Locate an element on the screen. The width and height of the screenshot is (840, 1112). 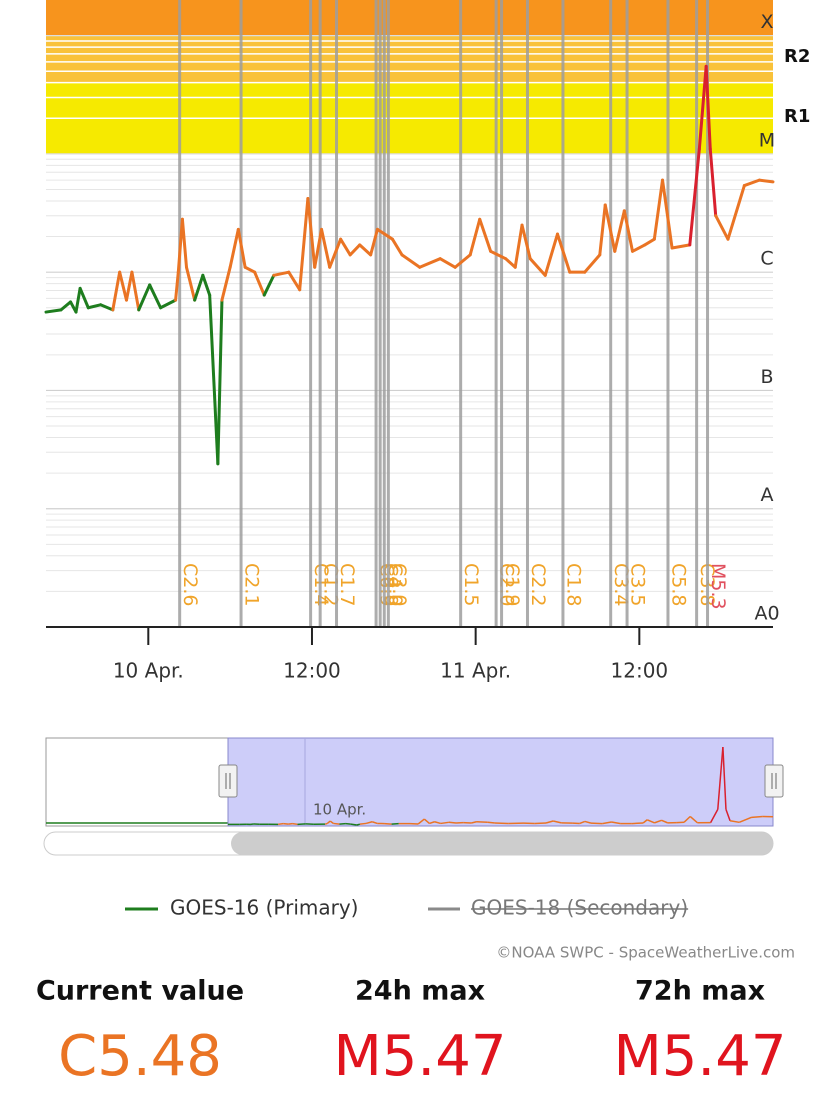
stat-label: Current value is located at coordinates (140, 991).